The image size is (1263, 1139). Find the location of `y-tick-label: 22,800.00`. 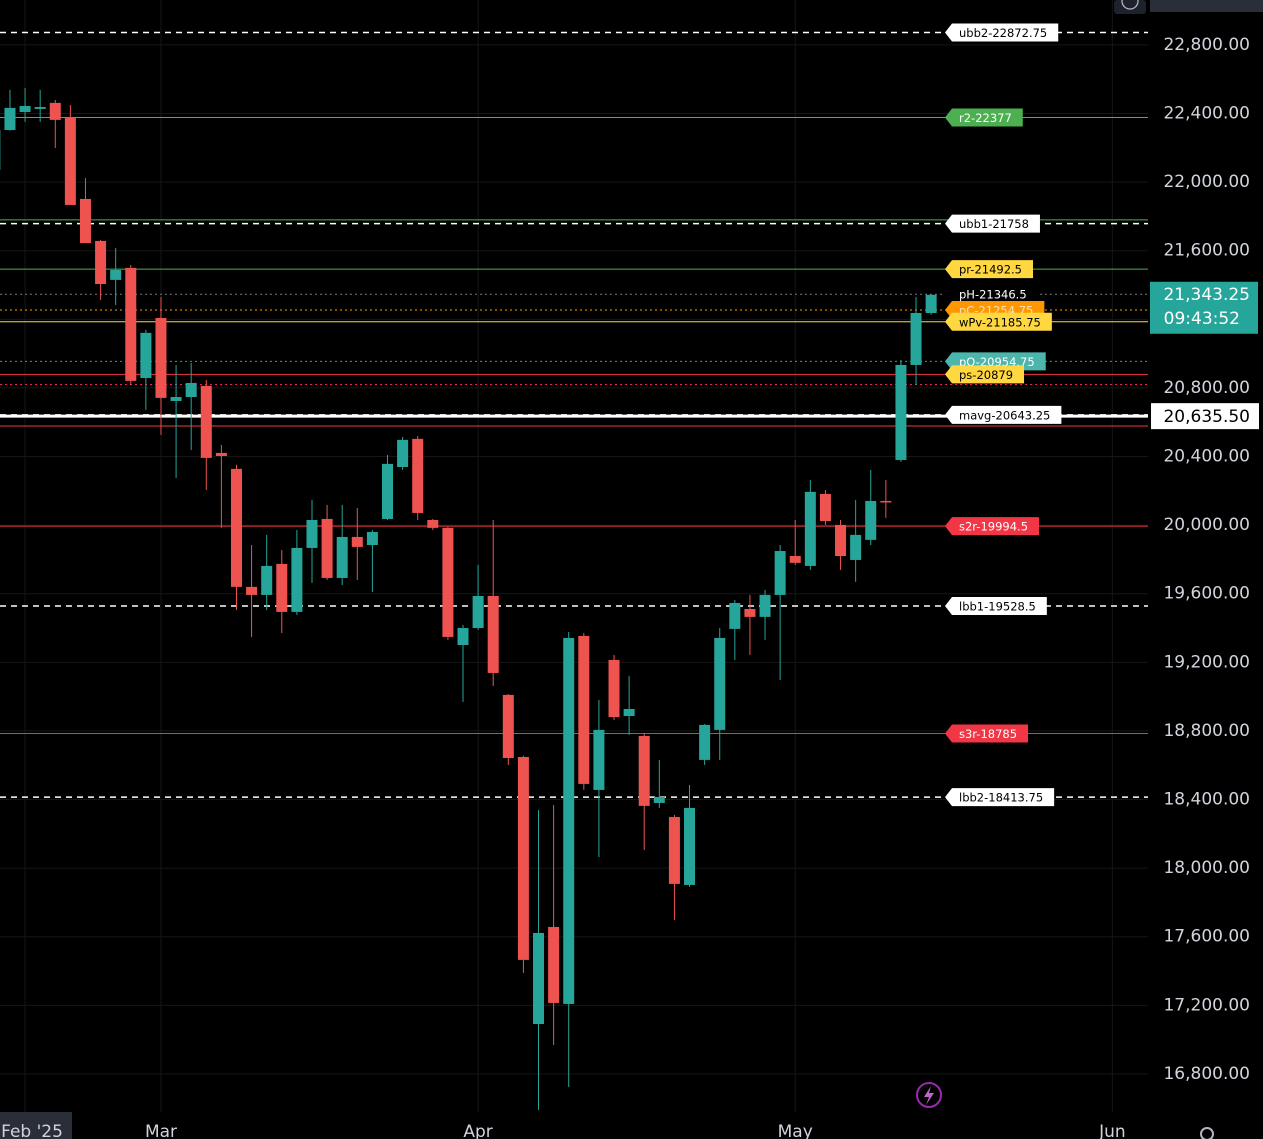

y-tick-label: 22,800.00 is located at coordinates (1206, 45).